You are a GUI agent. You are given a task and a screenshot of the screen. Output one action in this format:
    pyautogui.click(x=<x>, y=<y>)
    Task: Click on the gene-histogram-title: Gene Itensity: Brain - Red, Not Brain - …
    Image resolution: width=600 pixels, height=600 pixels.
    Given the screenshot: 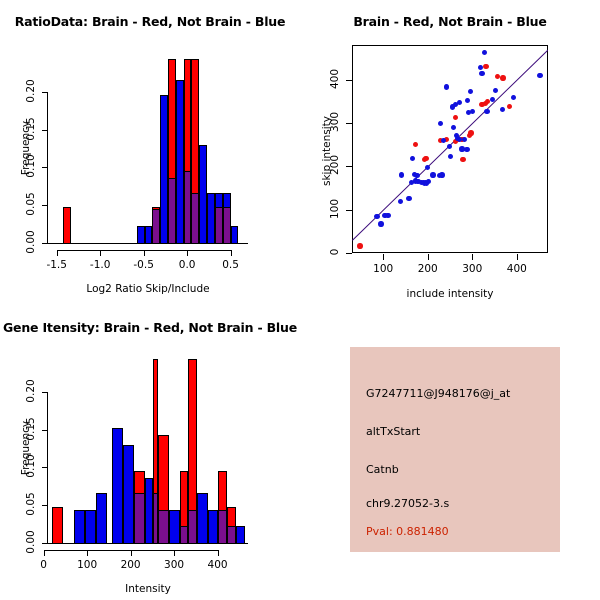 What is the action you would take?
    pyautogui.click(x=150, y=327)
    